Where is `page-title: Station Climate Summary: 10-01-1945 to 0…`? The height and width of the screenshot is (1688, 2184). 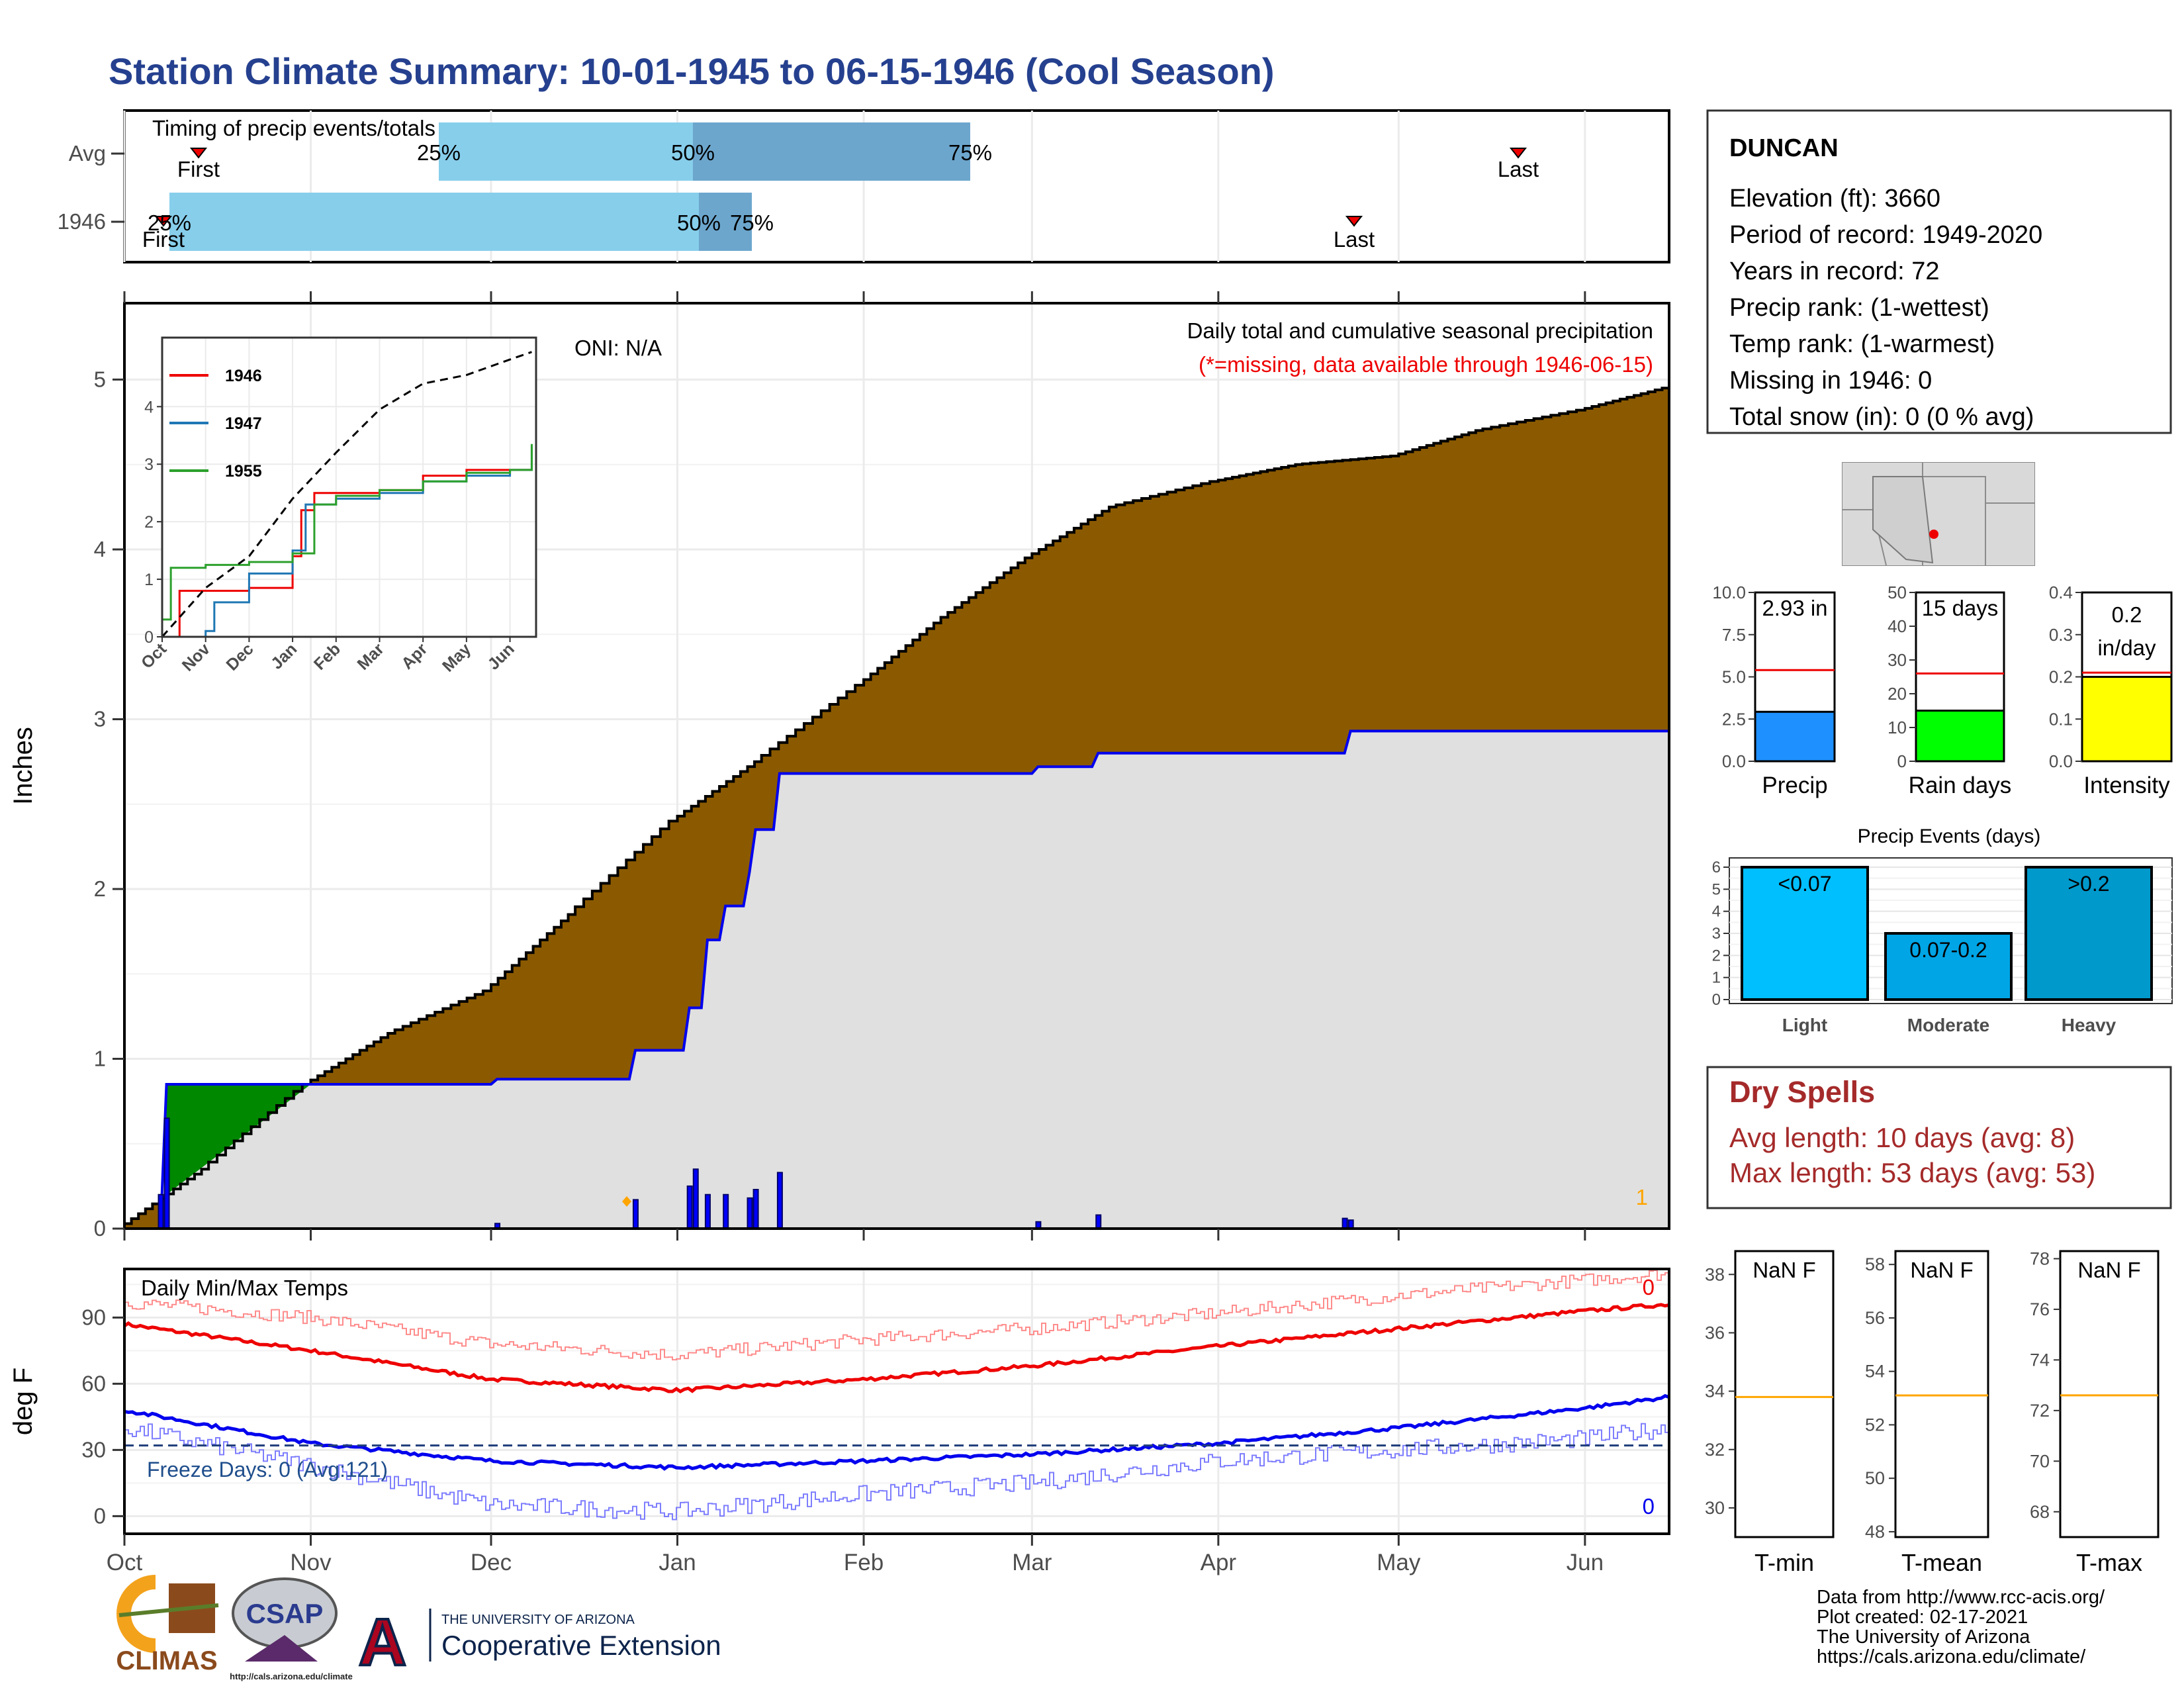 page-title: Station Climate Summary: 10-01-1945 to 0… is located at coordinates (692, 71).